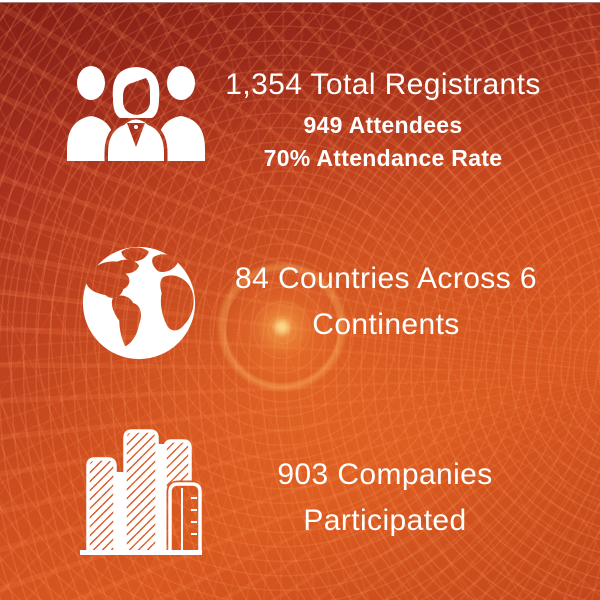  I want to click on globe-icon, so click(139, 303).